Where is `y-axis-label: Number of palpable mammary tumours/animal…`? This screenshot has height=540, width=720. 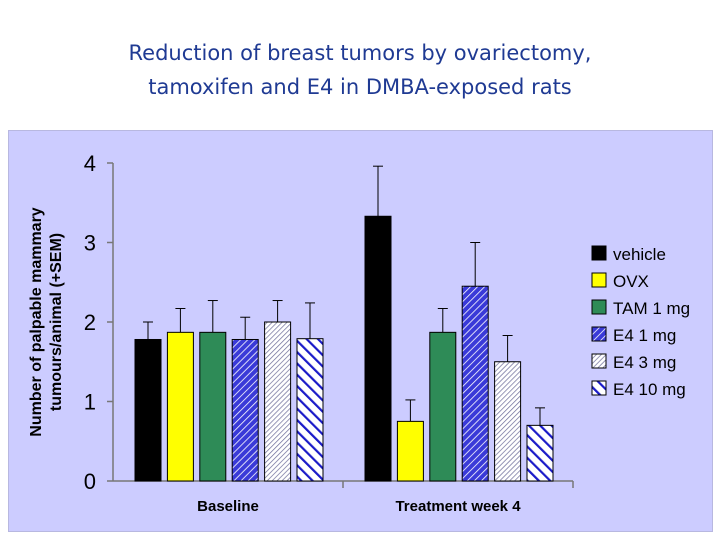
y-axis-label: Number of palpable mammary tumours/animal… is located at coordinates (46, 322).